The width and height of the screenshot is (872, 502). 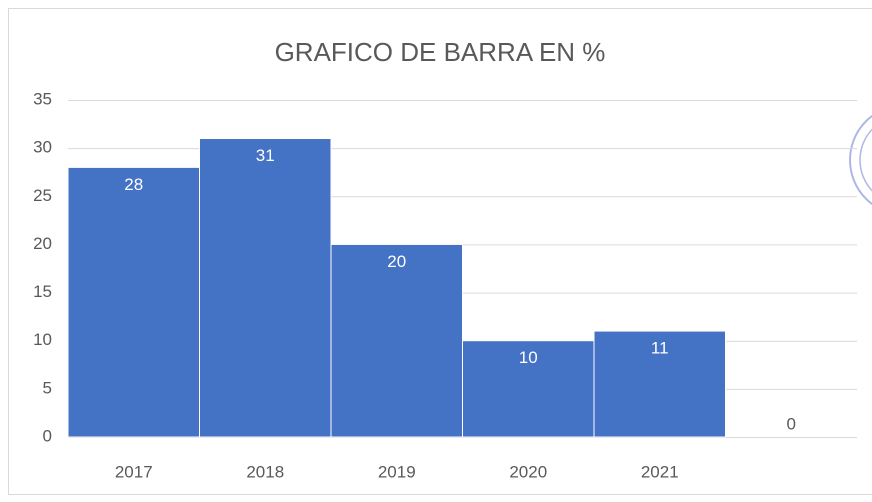 What do you see at coordinates (397, 471) in the screenshot?
I see `x-tick-label: 2019` at bounding box center [397, 471].